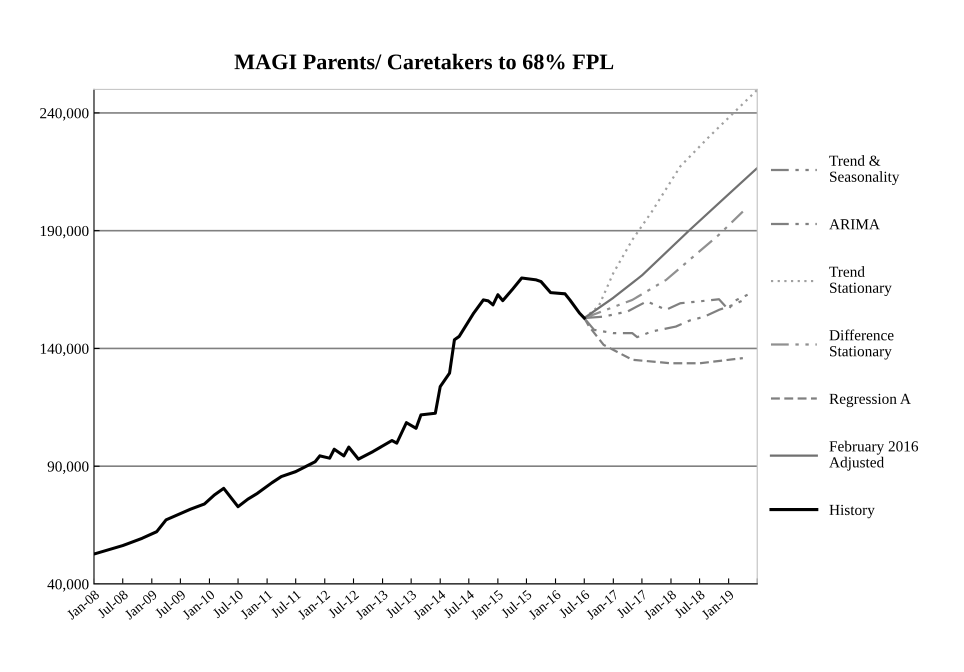 The width and height of the screenshot is (964, 672). What do you see at coordinates (64, 114) in the screenshot?
I see `y-tick-label: 240,000` at bounding box center [64, 114].